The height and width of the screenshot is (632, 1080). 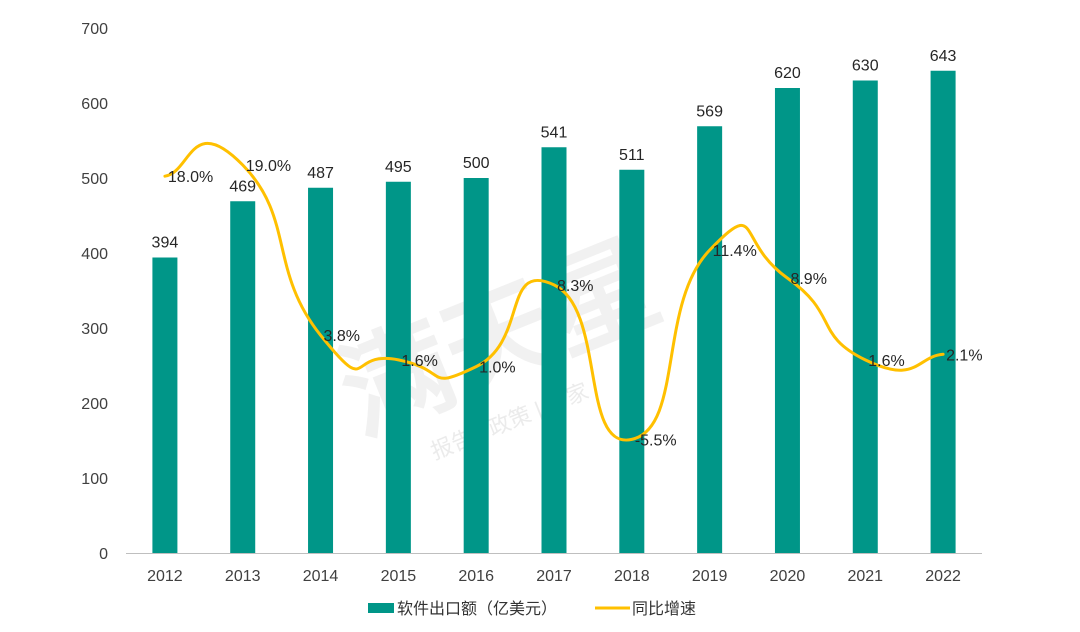 I want to click on line-data-label: 2.1%, so click(x=964, y=355).